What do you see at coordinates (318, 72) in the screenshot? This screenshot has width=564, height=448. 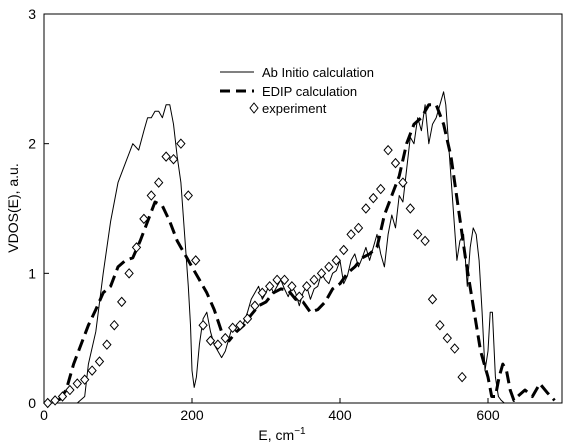 I see `legend-label-ab-initio: Ab Initio calculation` at bounding box center [318, 72].